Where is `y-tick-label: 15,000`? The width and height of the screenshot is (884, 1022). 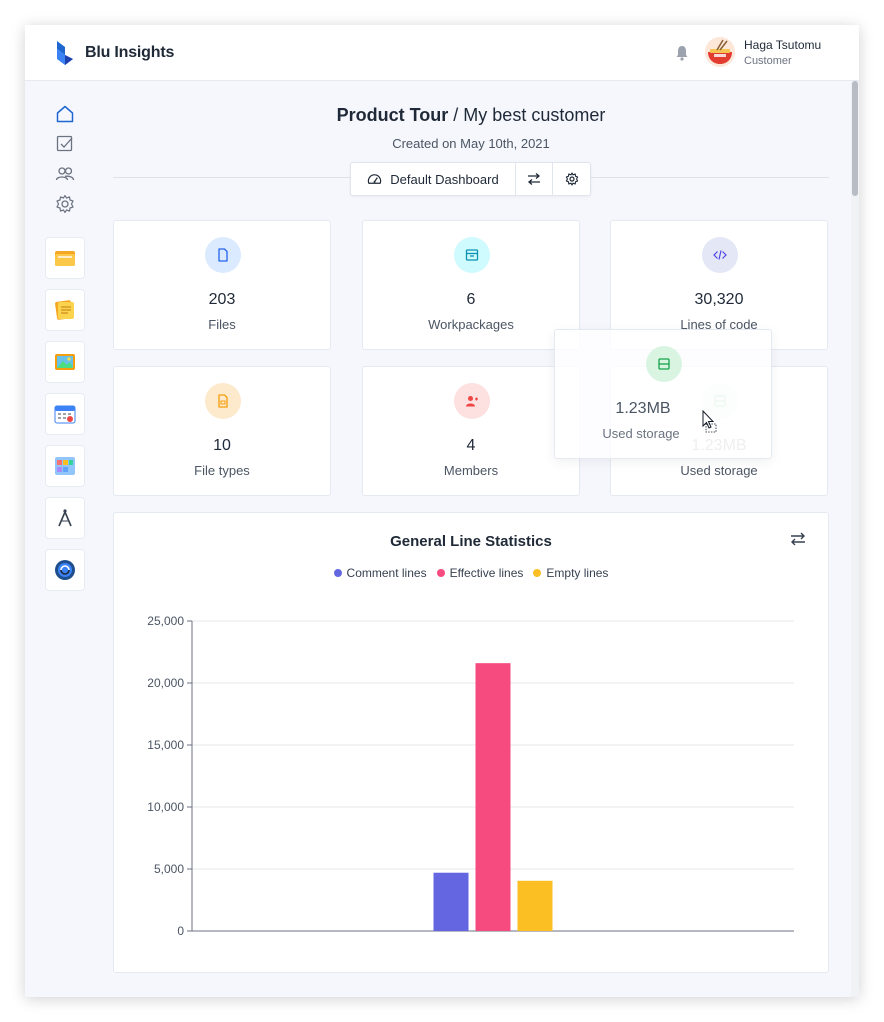
y-tick-label: 15,000 is located at coordinates (165, 745).